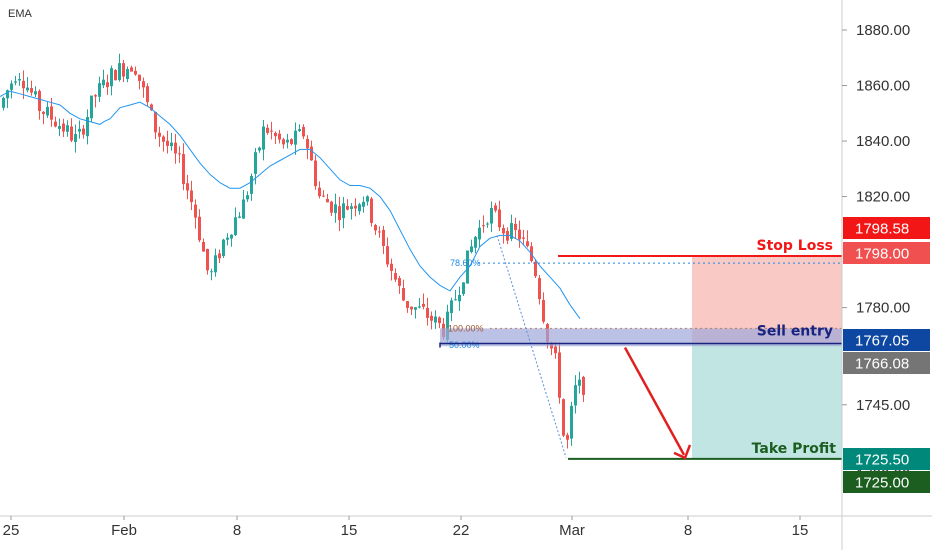 The image size is (932, 550). I want to click on x-tick-label: 8, so click(237, 530).